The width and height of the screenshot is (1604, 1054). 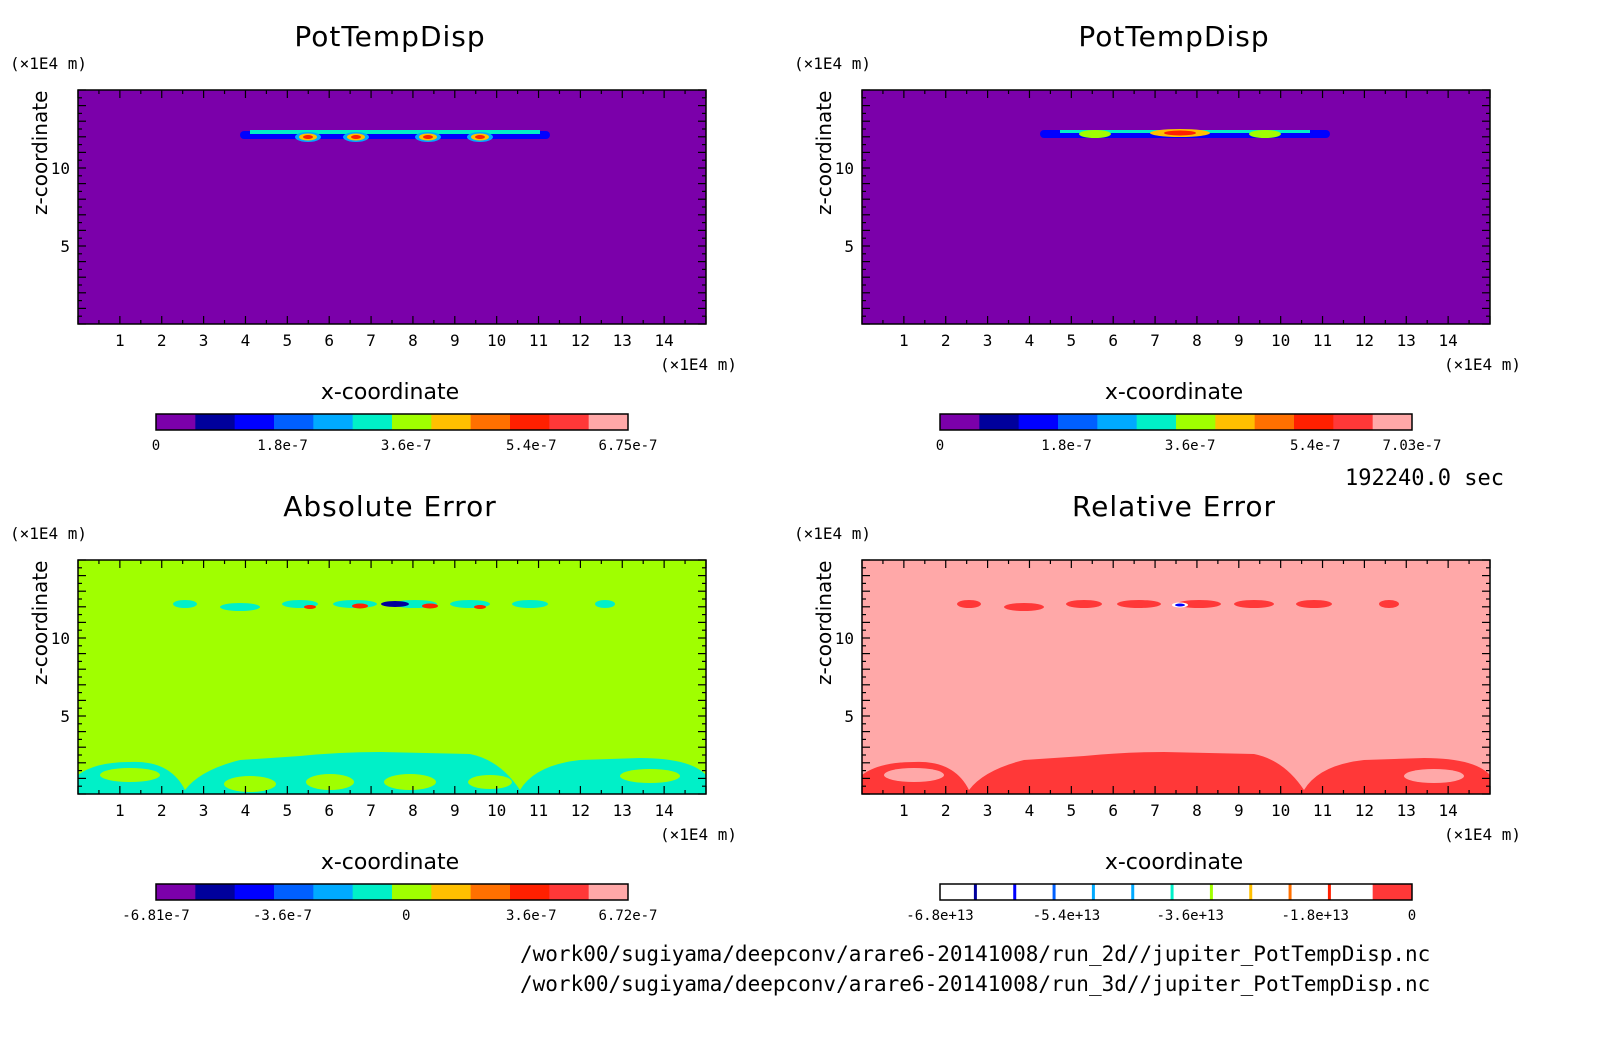 I want to click on chart-title: PotTempDisp, so click(x=1174, y=36).